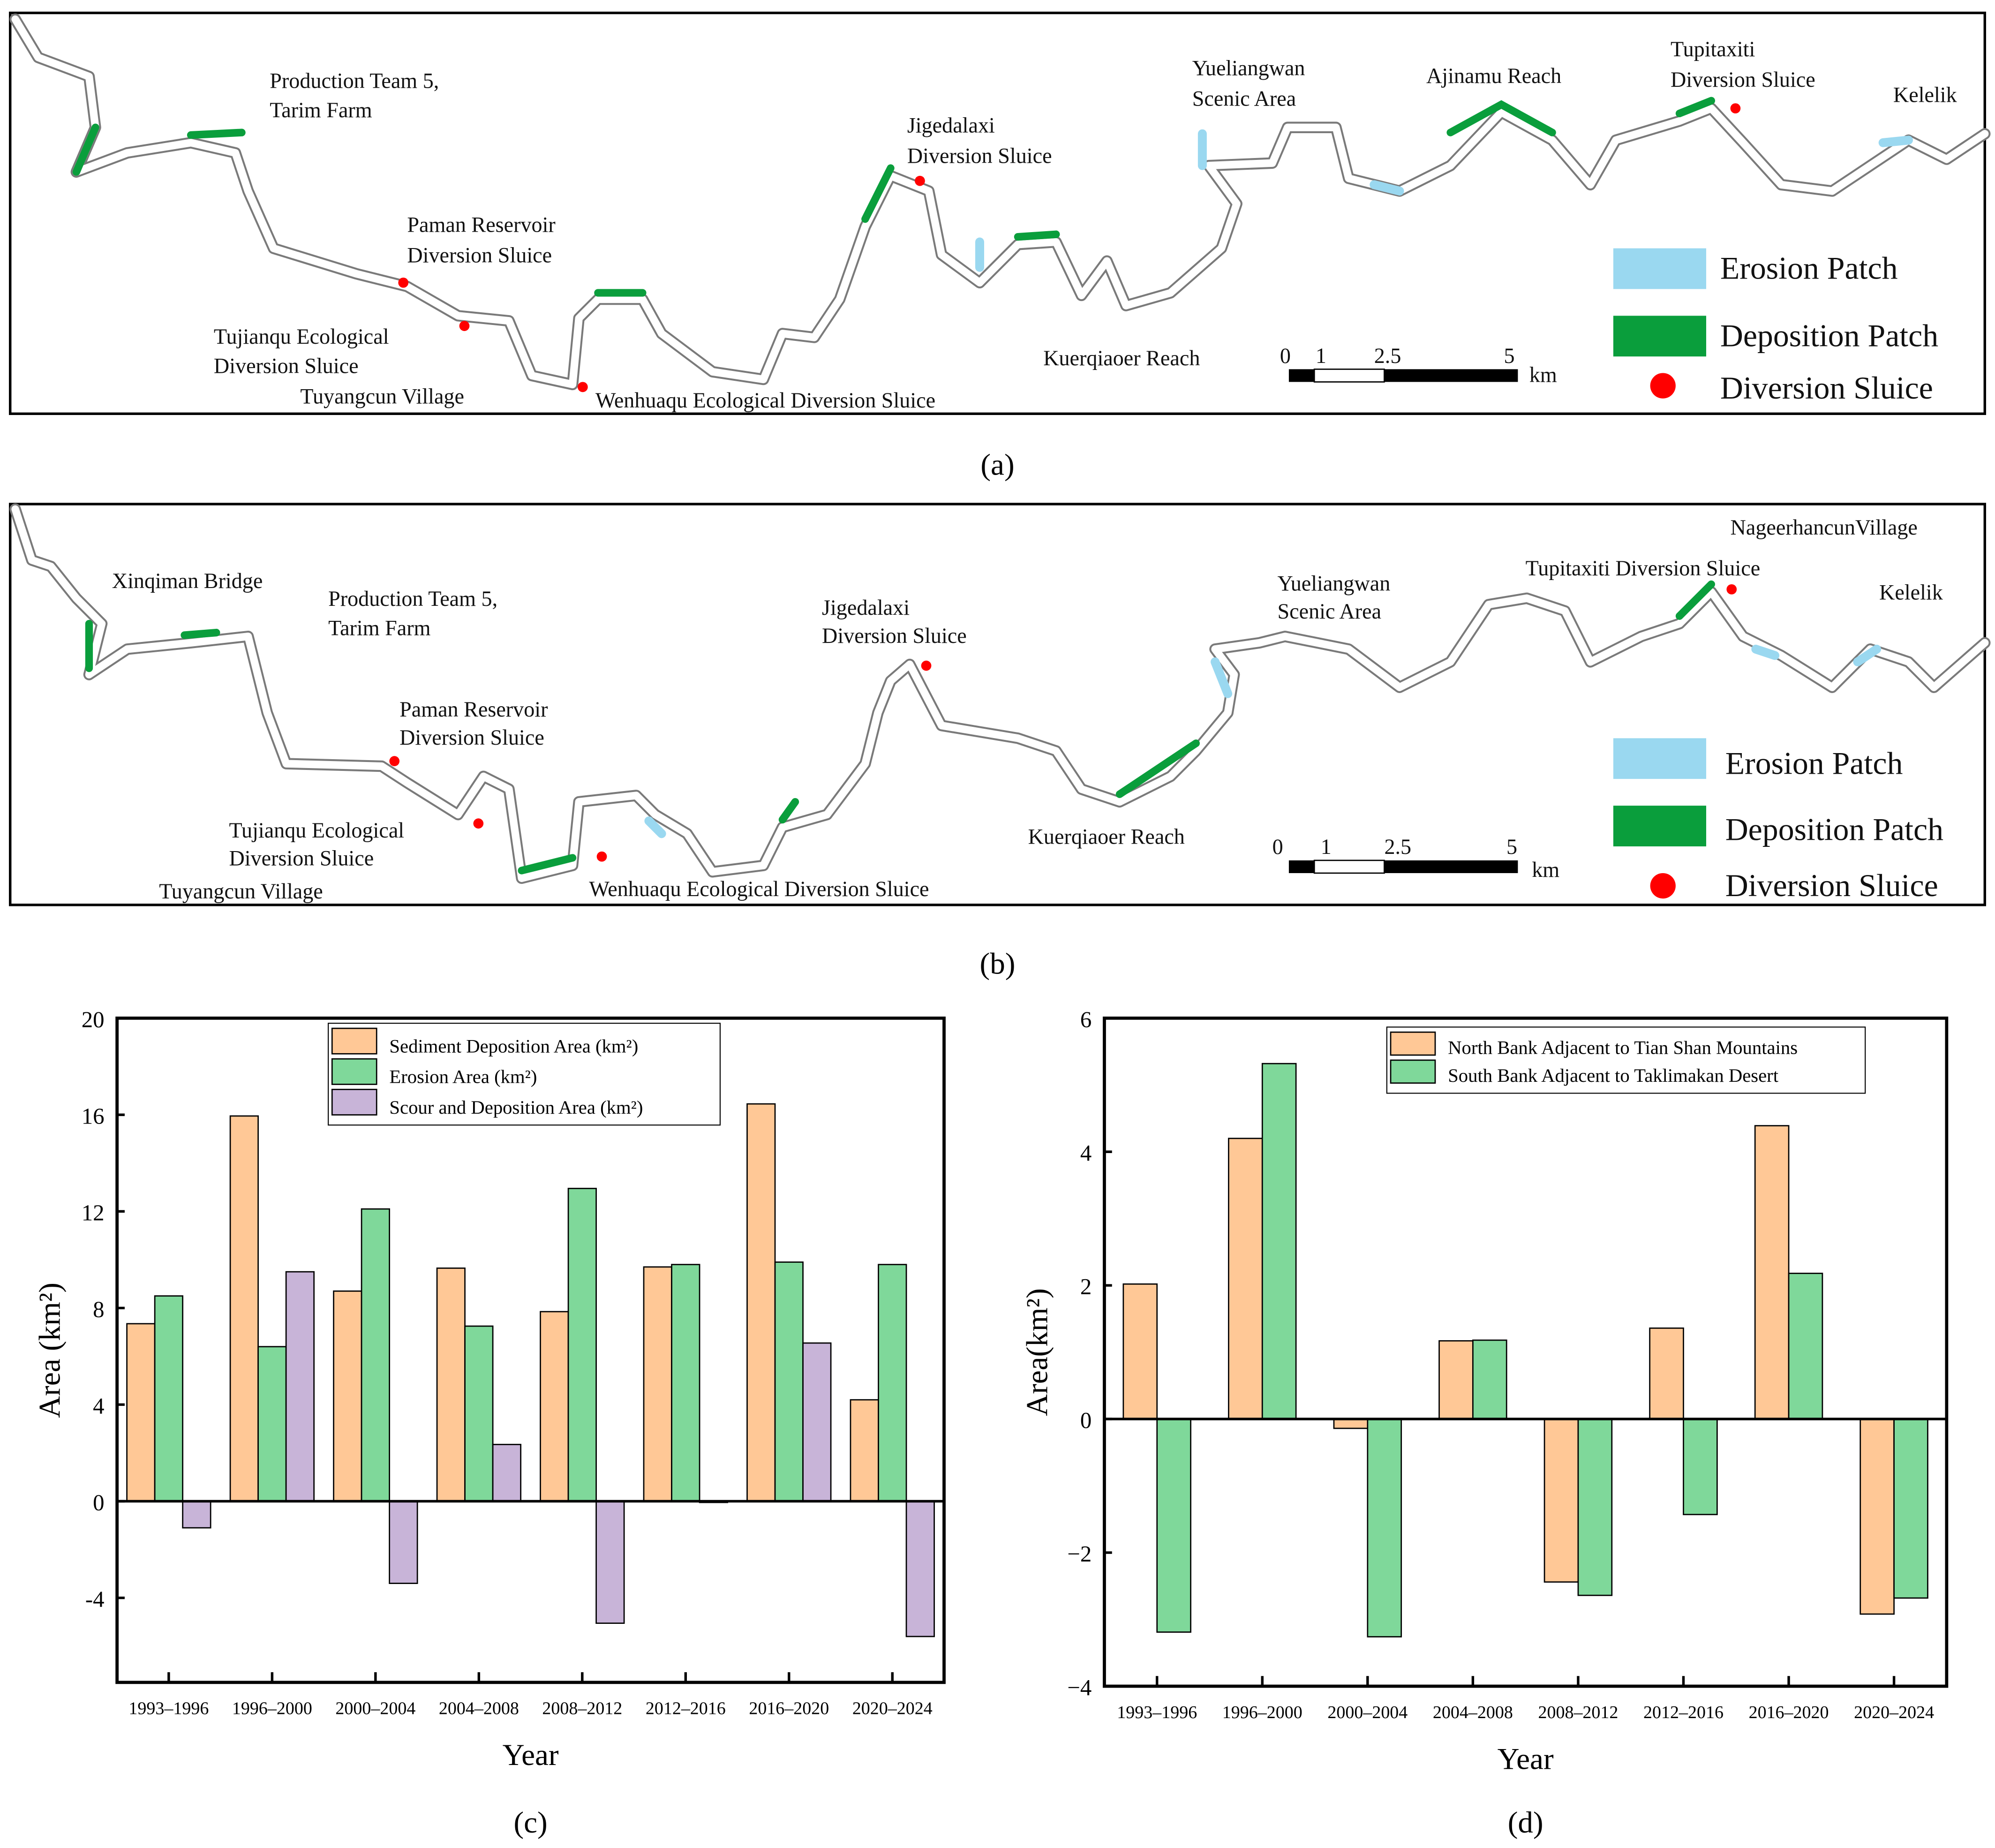  I want to click on label: NageerhancunVillage, so click(1825, 527).